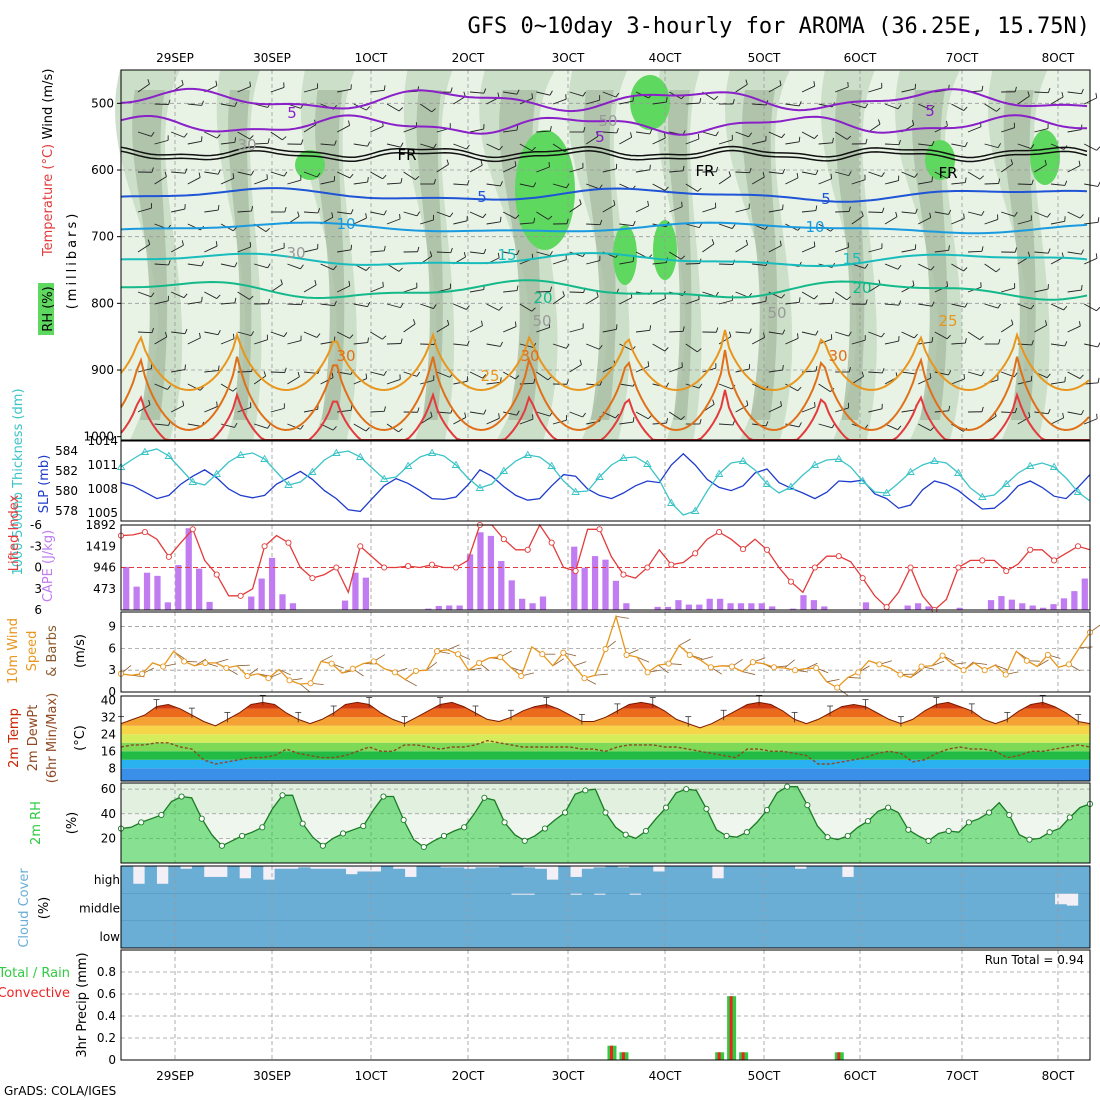 The height and width of the screenshot is (1100, 1100). I want to click on top-time-label: 4OCT, so click(665, 58).